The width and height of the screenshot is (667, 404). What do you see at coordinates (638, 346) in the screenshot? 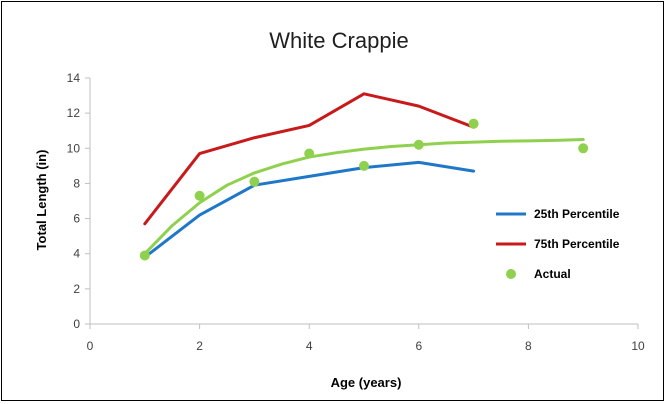
I see `x-tick-label: 10` at bounding box center [638, 346].